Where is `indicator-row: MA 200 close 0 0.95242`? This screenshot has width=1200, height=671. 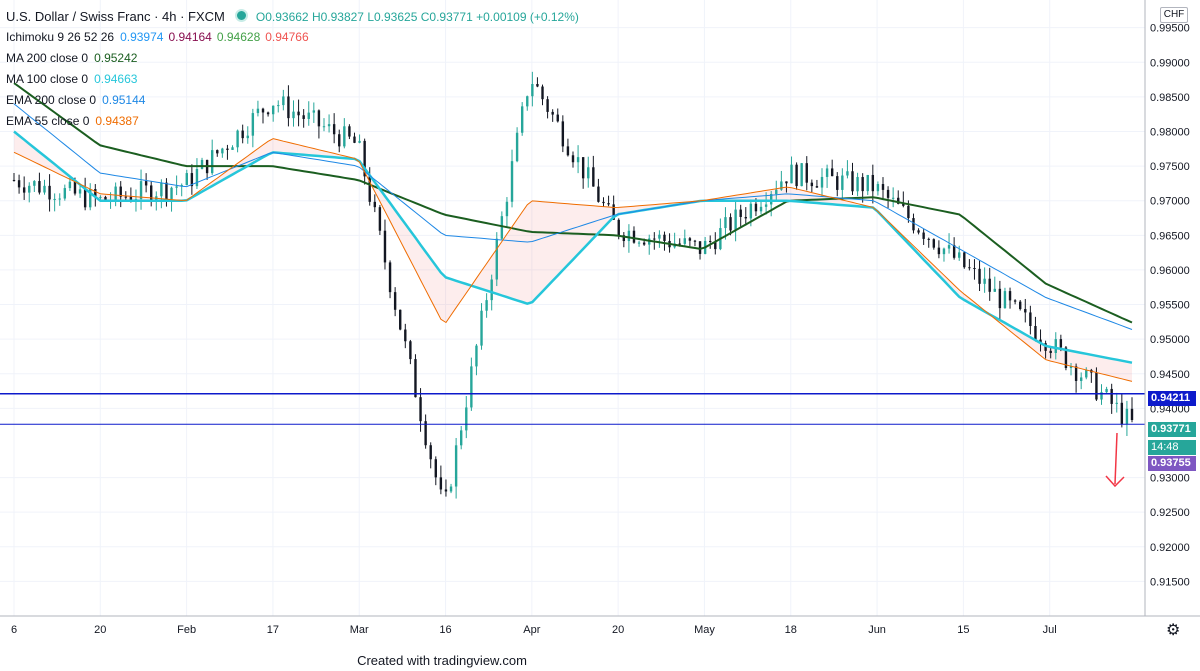
indicator-row: MA 200 close 0 0.95242 is located at coordinates (292, 58).